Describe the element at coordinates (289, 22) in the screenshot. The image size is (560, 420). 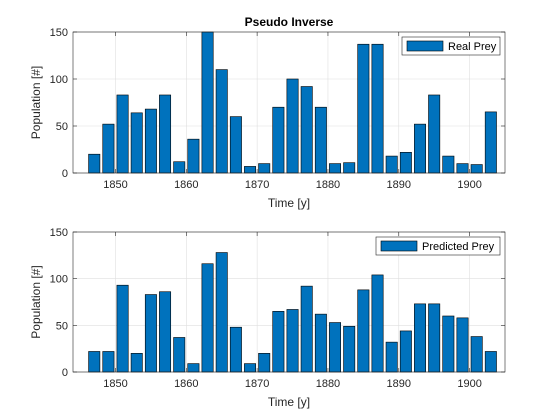
I see `chart-title: Pseudo Inverse` at that location.